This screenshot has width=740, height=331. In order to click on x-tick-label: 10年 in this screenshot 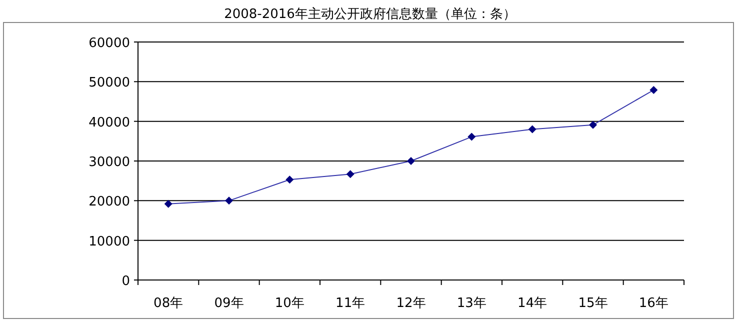, I will do `click(289, 303)`.